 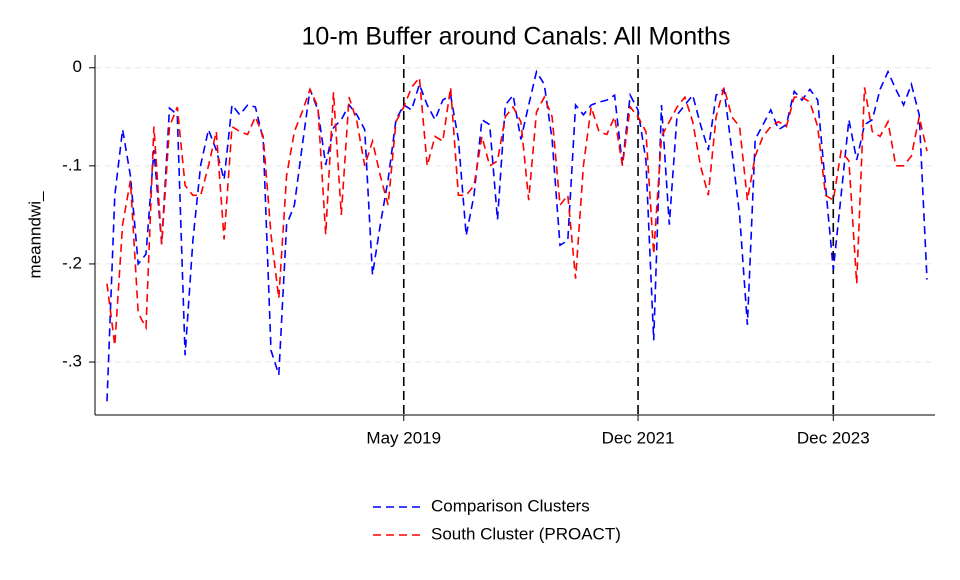 I want to click on chart-title: 10-m Buffer around Canals: All Months, so click(x=516, y=37).